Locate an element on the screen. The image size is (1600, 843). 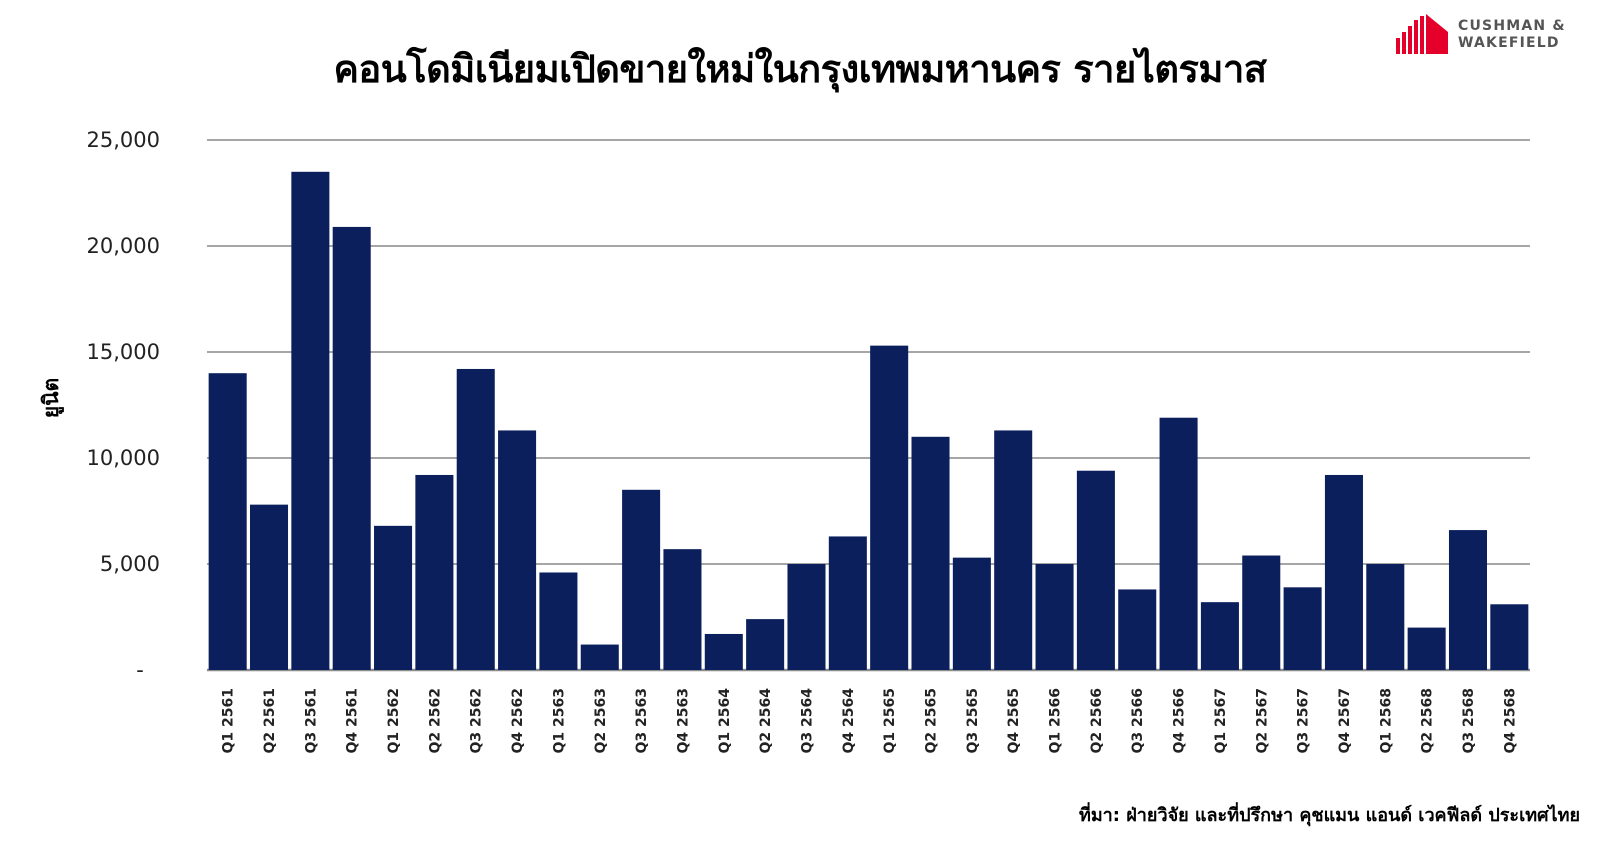
x-tick-label: Q2 2565 is located at coordinates (932, 720).